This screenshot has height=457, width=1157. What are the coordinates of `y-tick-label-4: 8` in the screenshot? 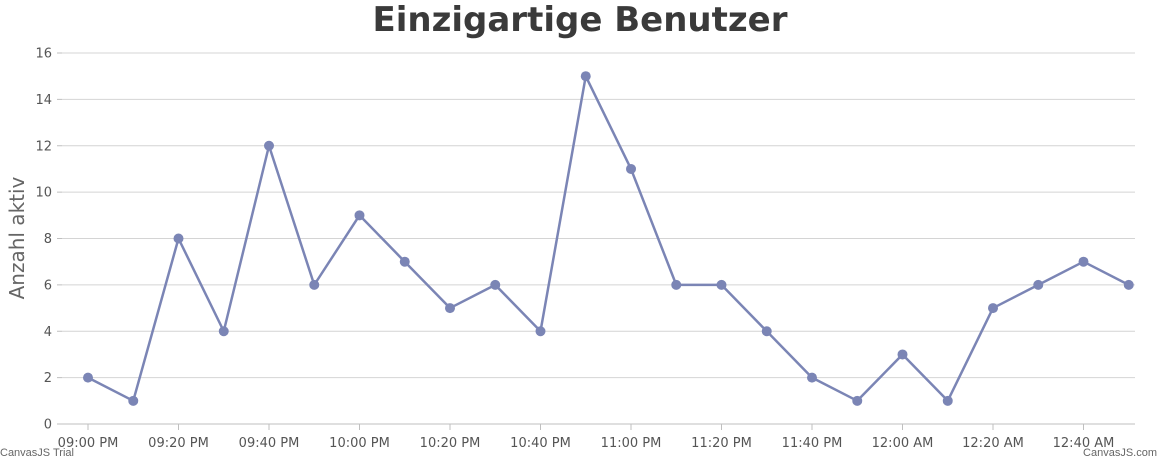 It's located at (48, 239).